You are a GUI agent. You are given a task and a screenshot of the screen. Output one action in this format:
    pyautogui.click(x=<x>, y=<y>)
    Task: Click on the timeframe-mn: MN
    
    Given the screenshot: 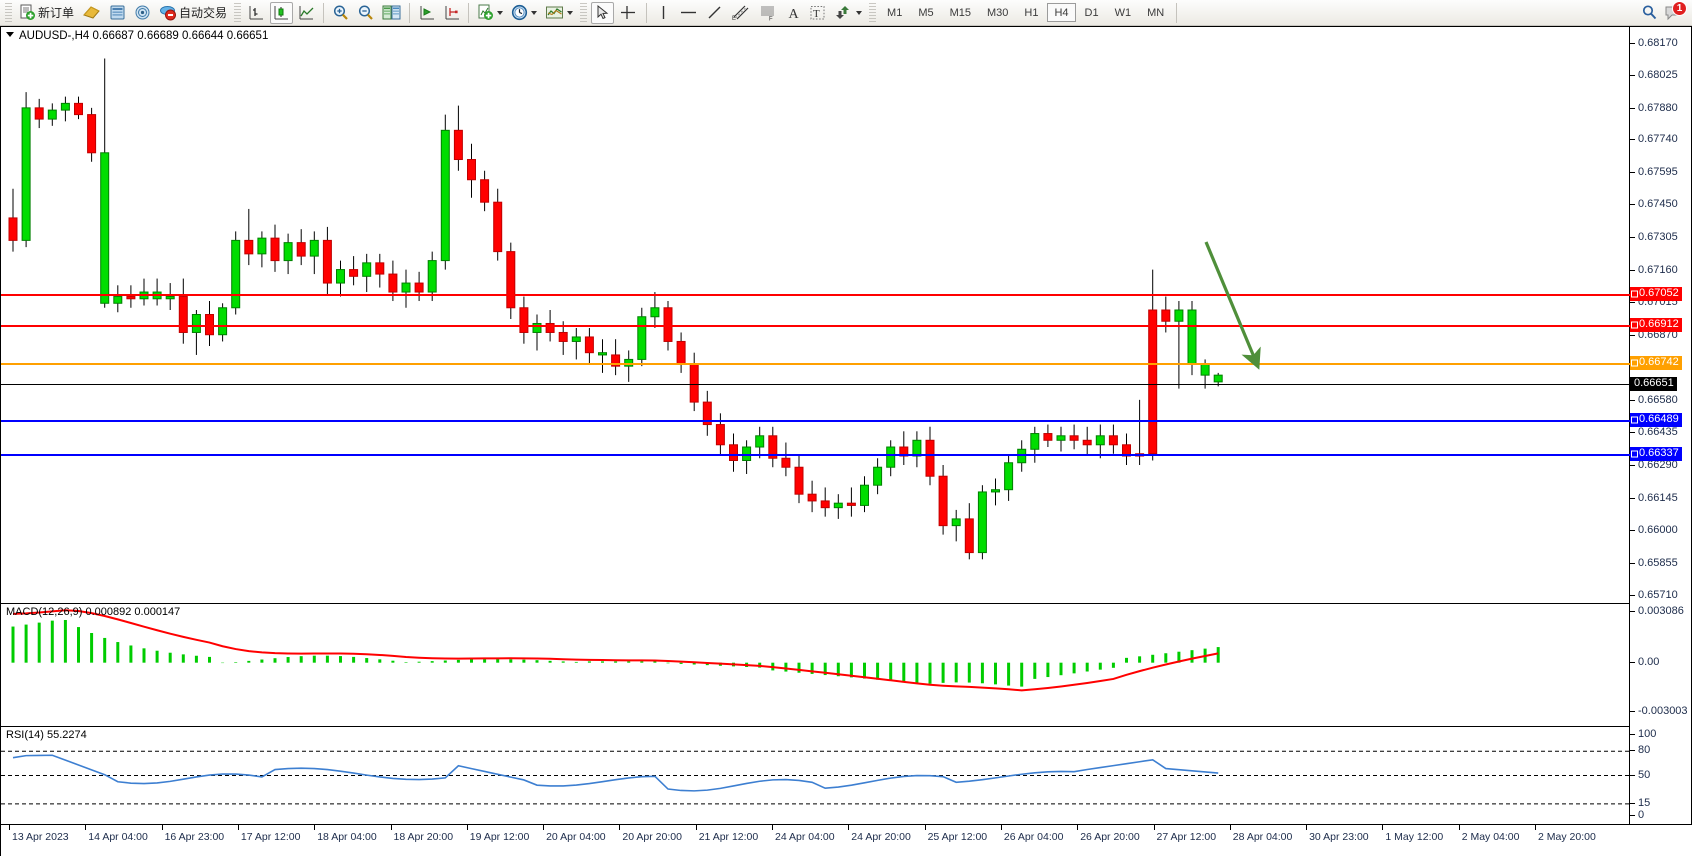 What is the action you would take?
    pyautogui.click(x=1156, y=12)
    